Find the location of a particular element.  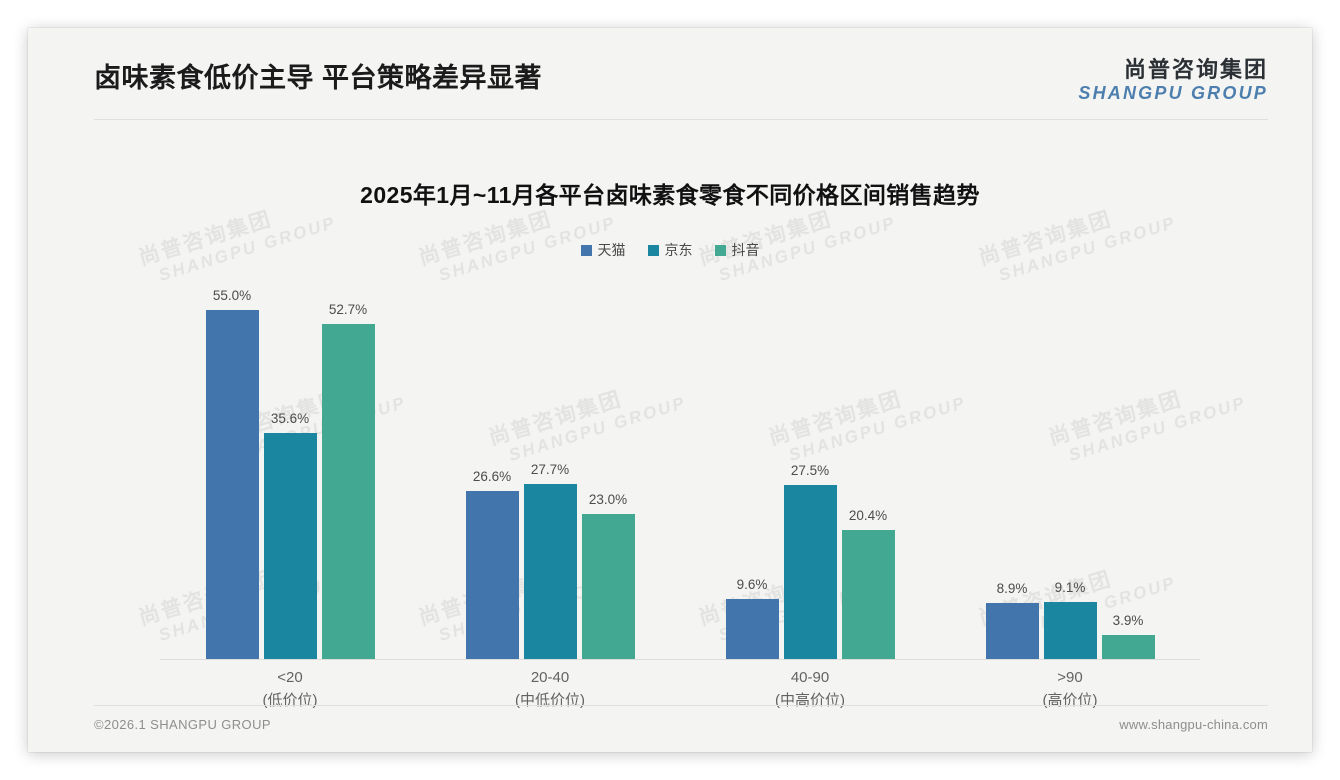

x-axis-line is located at coordinates (680, 659).